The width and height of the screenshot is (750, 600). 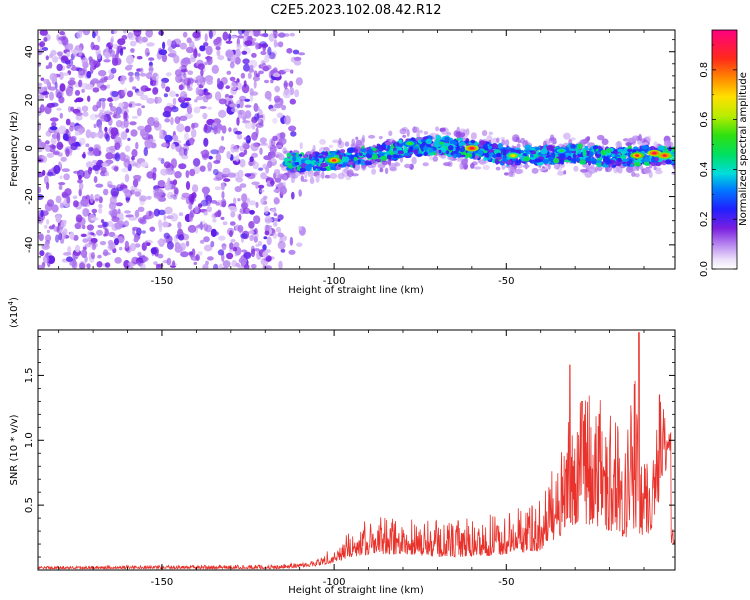 I want to click on colorbar-tick-label: 0.0, so click(x=704, y=269).